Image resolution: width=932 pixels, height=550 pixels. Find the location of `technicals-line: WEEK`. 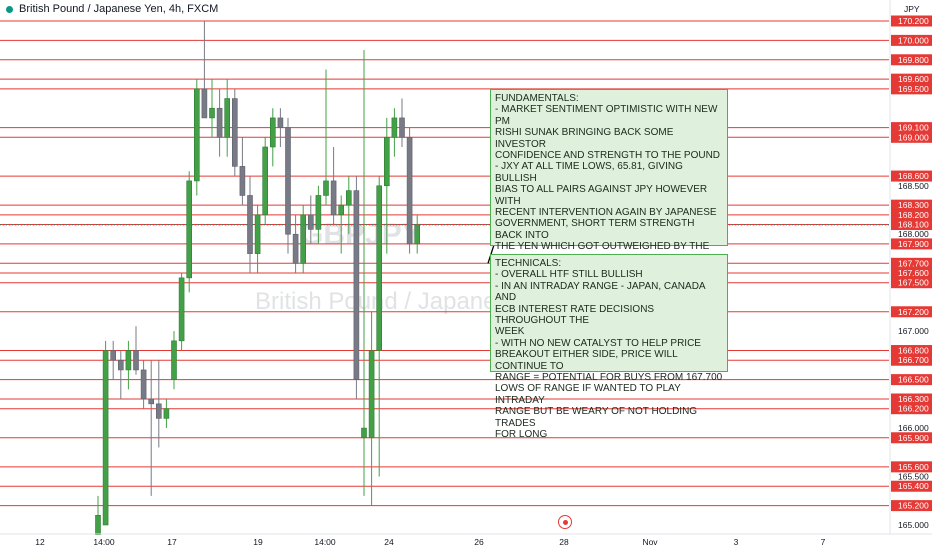

technicals-line: WEEK is located at coordinates (510, 332).